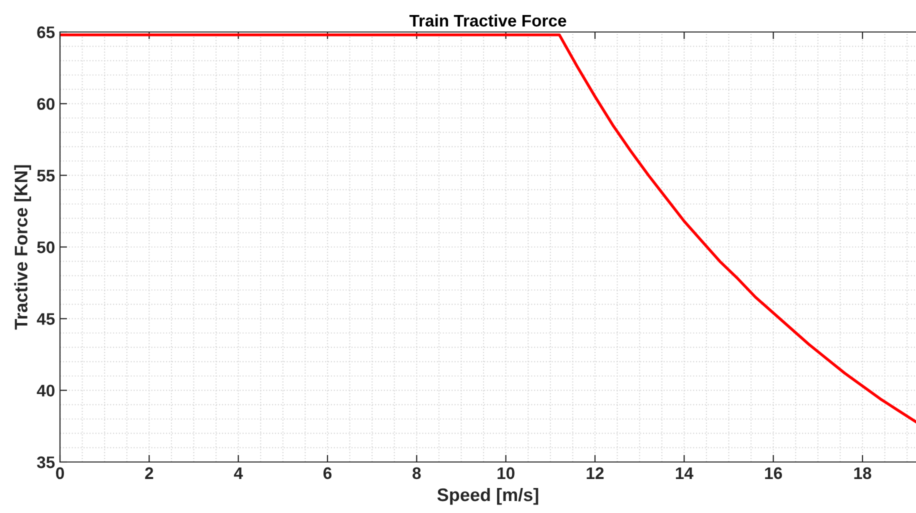  I want to click on x-tick-label: 18, so click(863, 473).